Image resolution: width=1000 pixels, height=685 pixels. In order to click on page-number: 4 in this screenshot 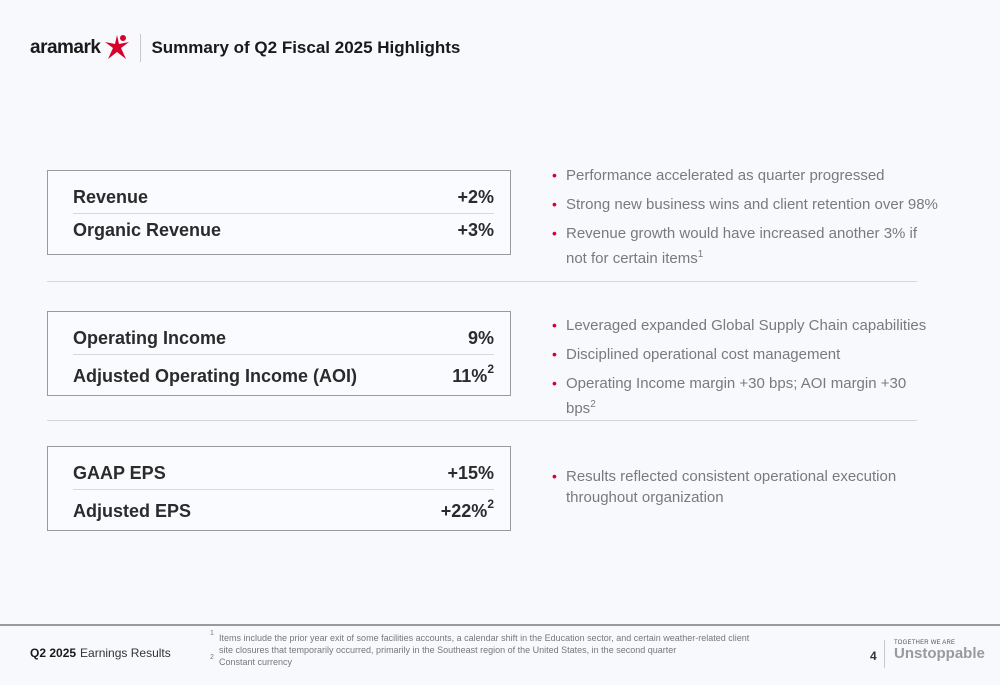, I will do `click(873, 656)`.